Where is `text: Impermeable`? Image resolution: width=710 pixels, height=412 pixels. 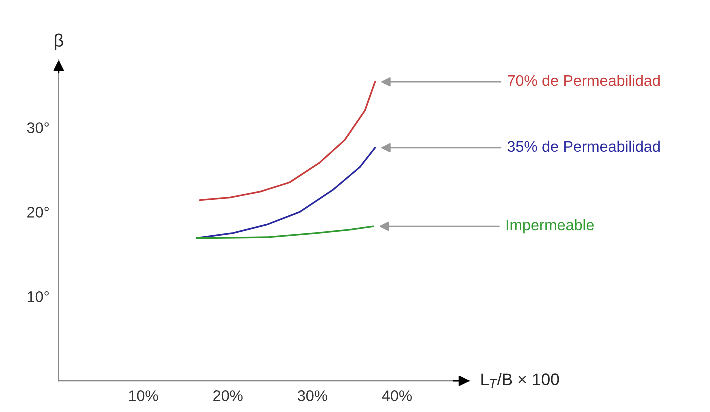 text: Impermeable is located at coordinates (550, 226).